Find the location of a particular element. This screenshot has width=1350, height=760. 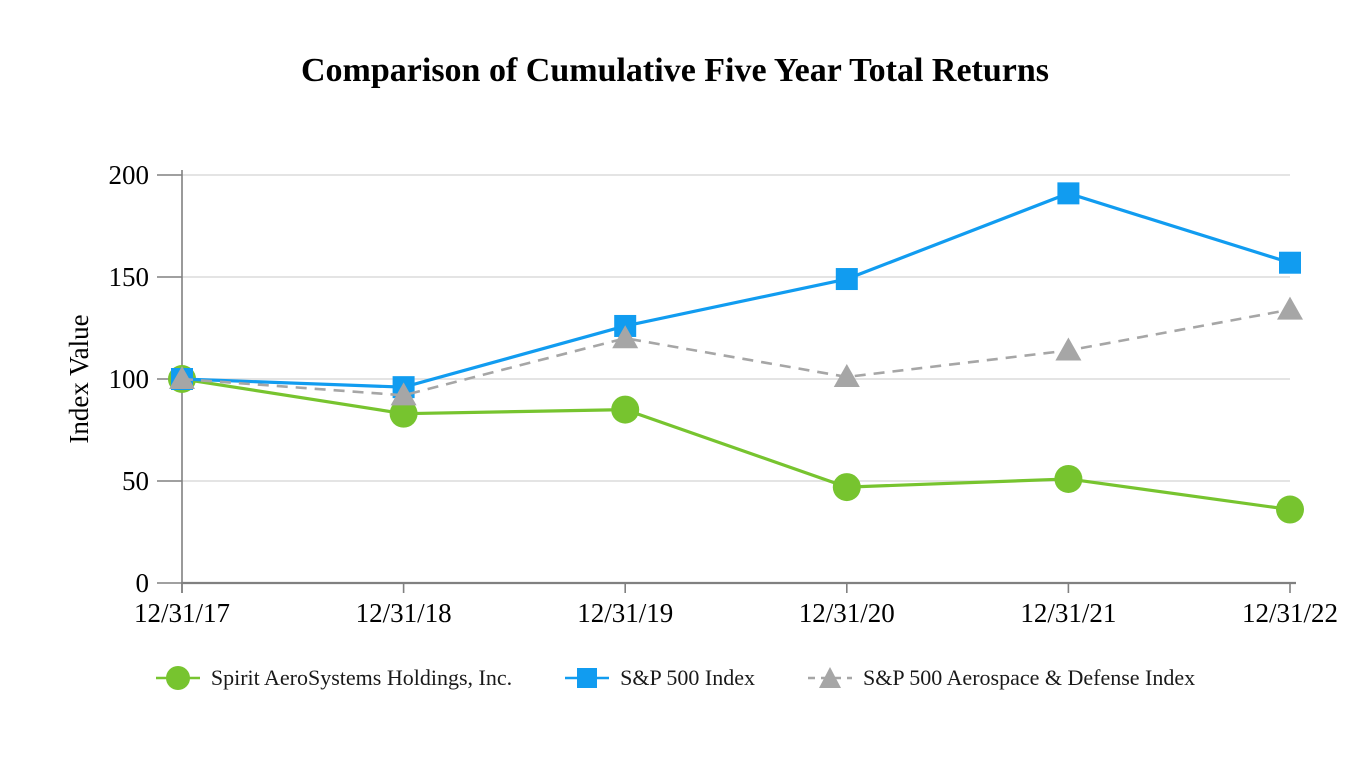

legend-item-sp500: S&P 500 Index is located at coordinates (659, 678).